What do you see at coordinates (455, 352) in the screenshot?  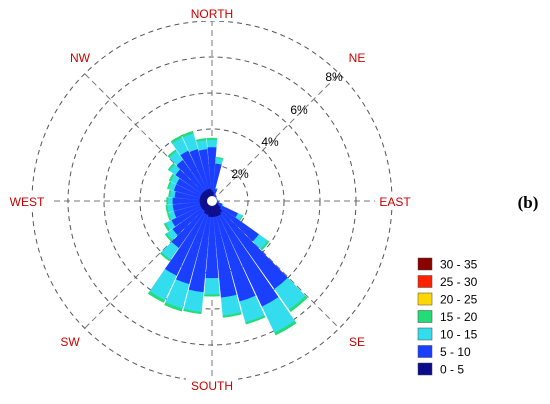 I see `legend-label-5: 5 - 10` at bounding box center [455, 352].